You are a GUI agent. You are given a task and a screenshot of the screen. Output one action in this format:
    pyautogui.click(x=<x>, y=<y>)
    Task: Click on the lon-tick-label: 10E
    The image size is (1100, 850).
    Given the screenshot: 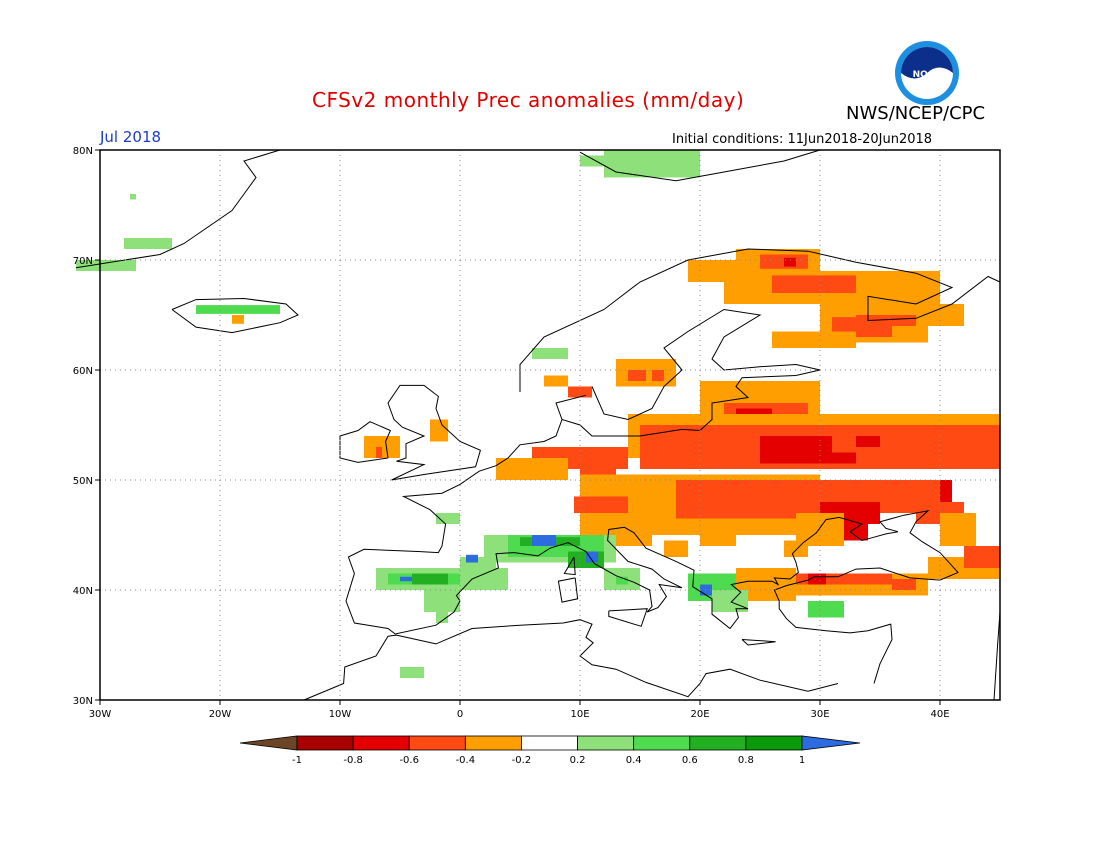 What is the action you would take?
    pyautogui.click(x=579, y=714)
    